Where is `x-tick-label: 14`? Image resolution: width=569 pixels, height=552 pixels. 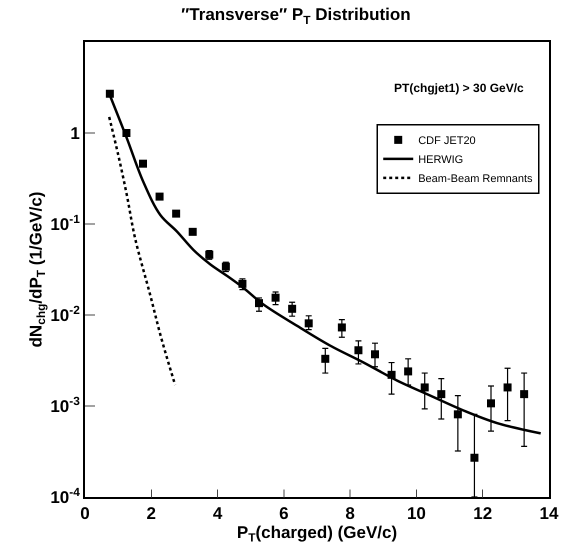 x-tick-label: 14 is located at coordinates (549, 514).